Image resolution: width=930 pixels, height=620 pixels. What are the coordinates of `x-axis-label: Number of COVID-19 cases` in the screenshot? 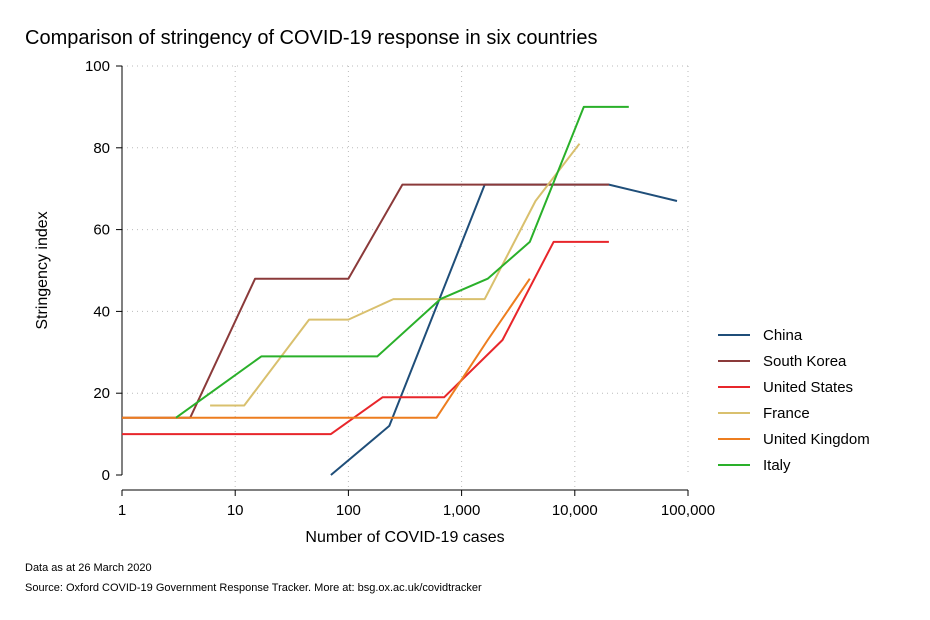 It's located at (404, 537).